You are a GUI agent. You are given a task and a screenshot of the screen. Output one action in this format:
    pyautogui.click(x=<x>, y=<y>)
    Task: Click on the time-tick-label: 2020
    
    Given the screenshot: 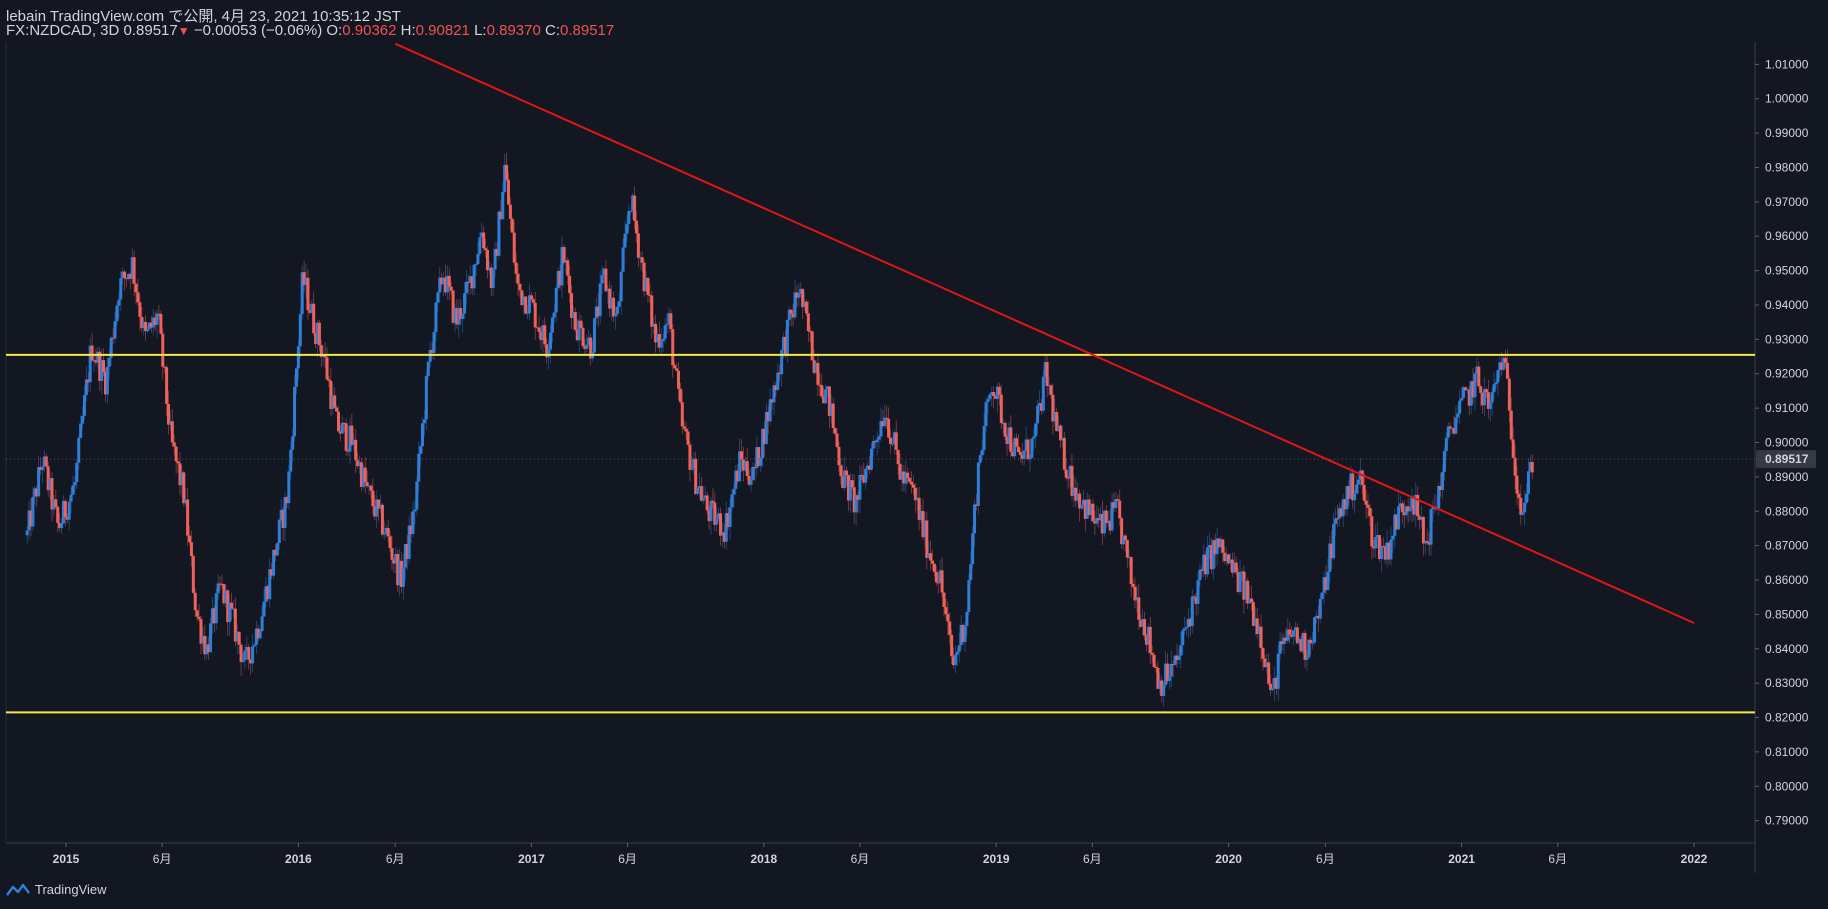 What is the action you would take?
    pyautogui.click(x=1228, y=859)
    